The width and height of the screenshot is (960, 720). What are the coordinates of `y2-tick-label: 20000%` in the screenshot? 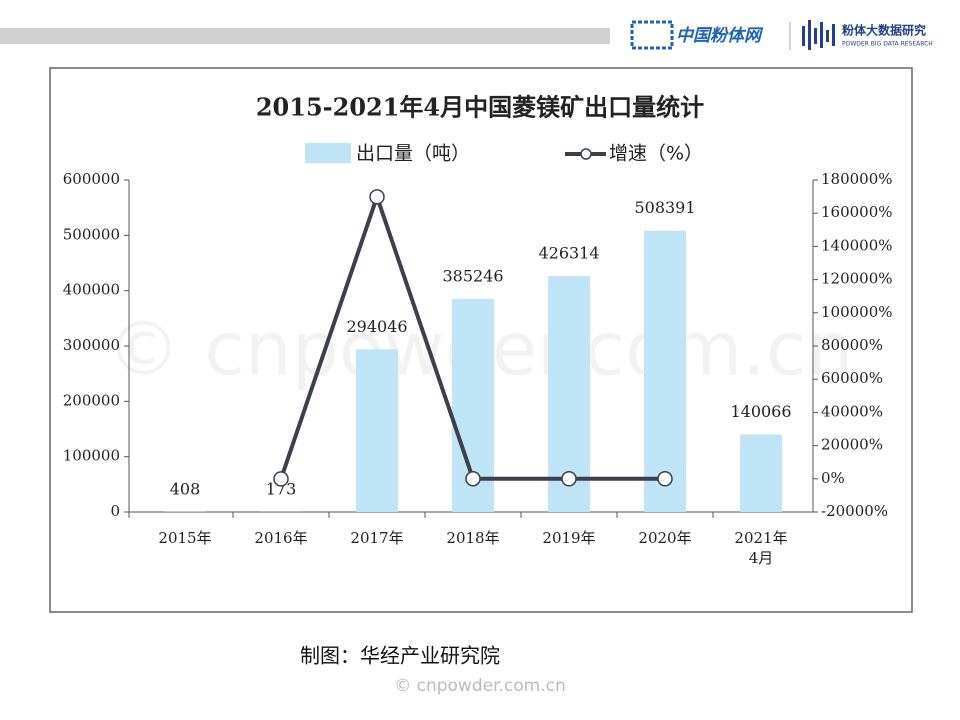 It's located at (852, 445).